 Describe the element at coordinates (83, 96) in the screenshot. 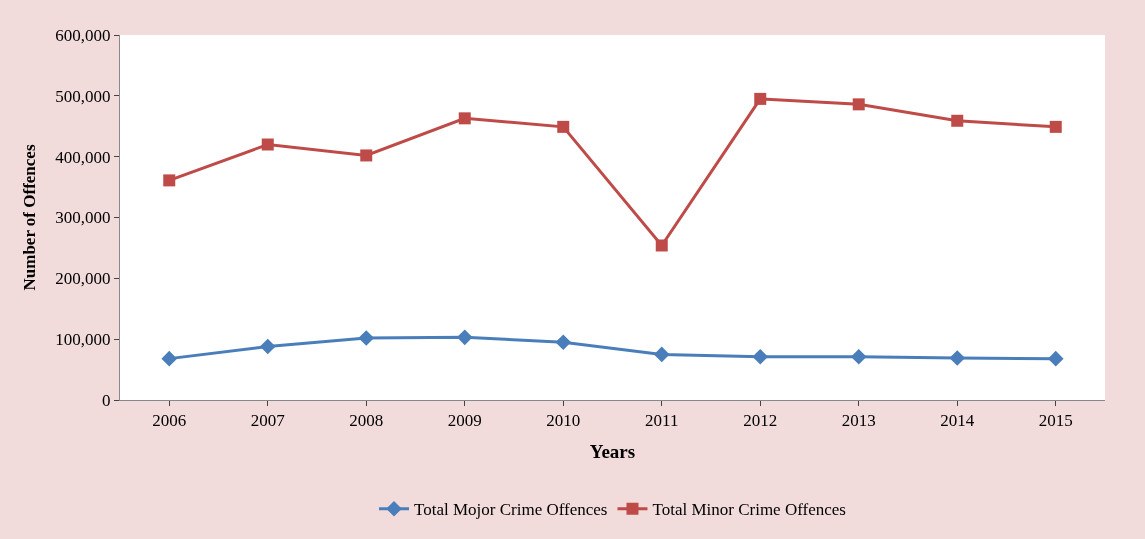

I see `y-tick-label: 500,000` at that location.